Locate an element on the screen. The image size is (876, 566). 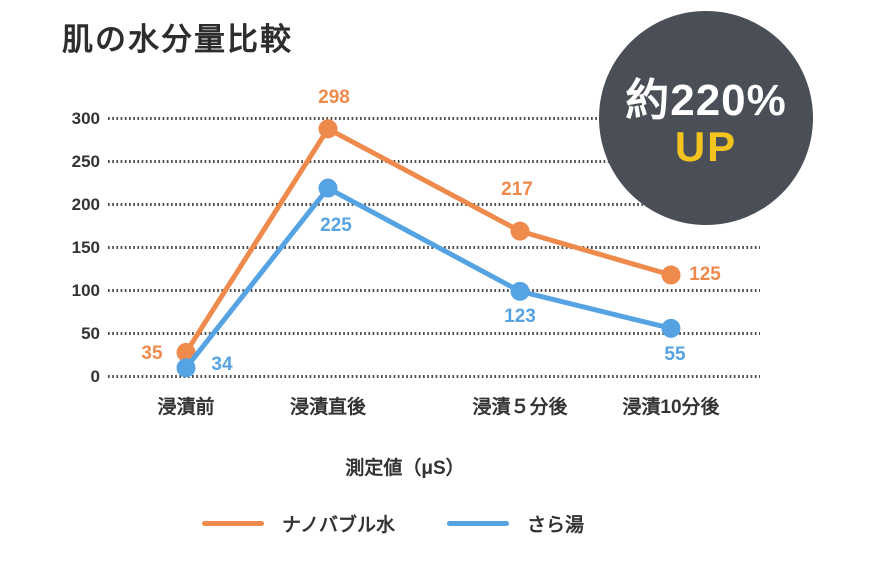
badge-percentage-text: 約220% is located at coordinates (706, 100).